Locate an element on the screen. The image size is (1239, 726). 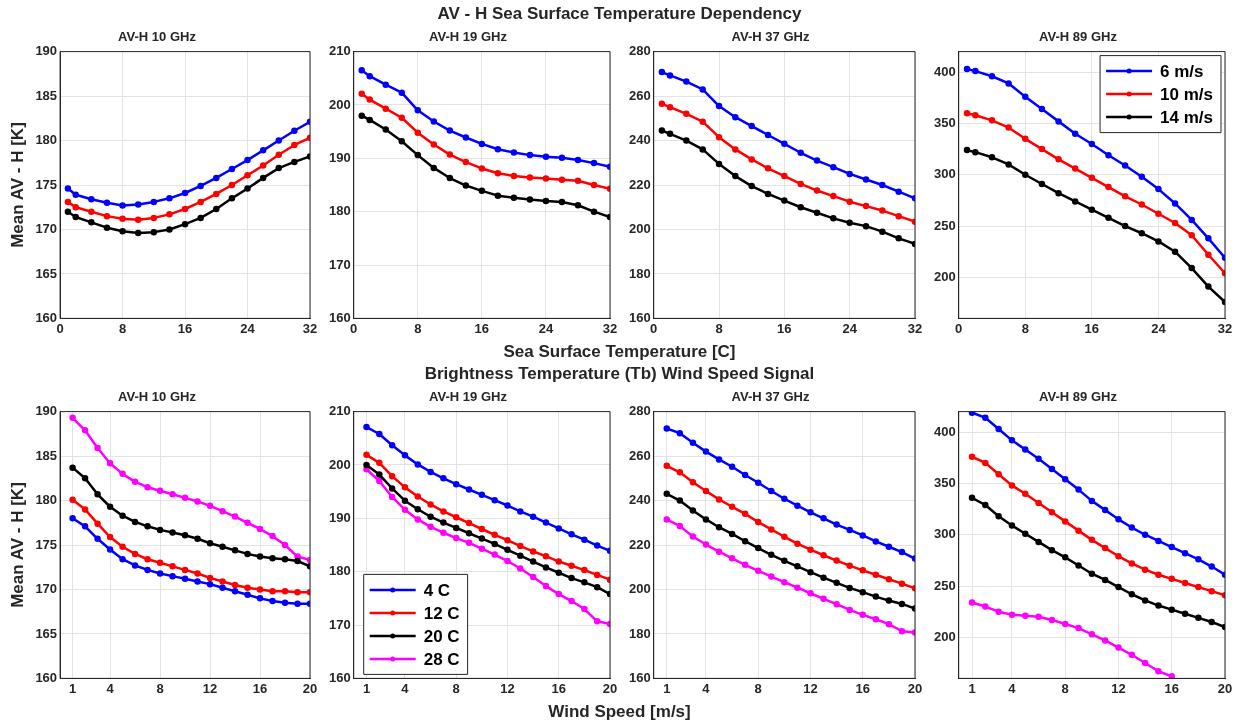
text: Wind Speed [m/s] is located at coordinates (619, 712).